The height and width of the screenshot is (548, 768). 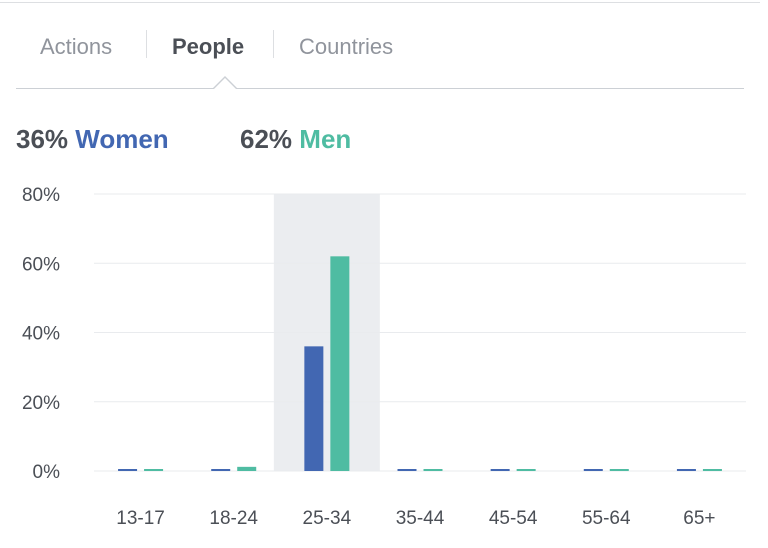 I want to click on x-tick-label: 55-64, so click(x=606, y=518).